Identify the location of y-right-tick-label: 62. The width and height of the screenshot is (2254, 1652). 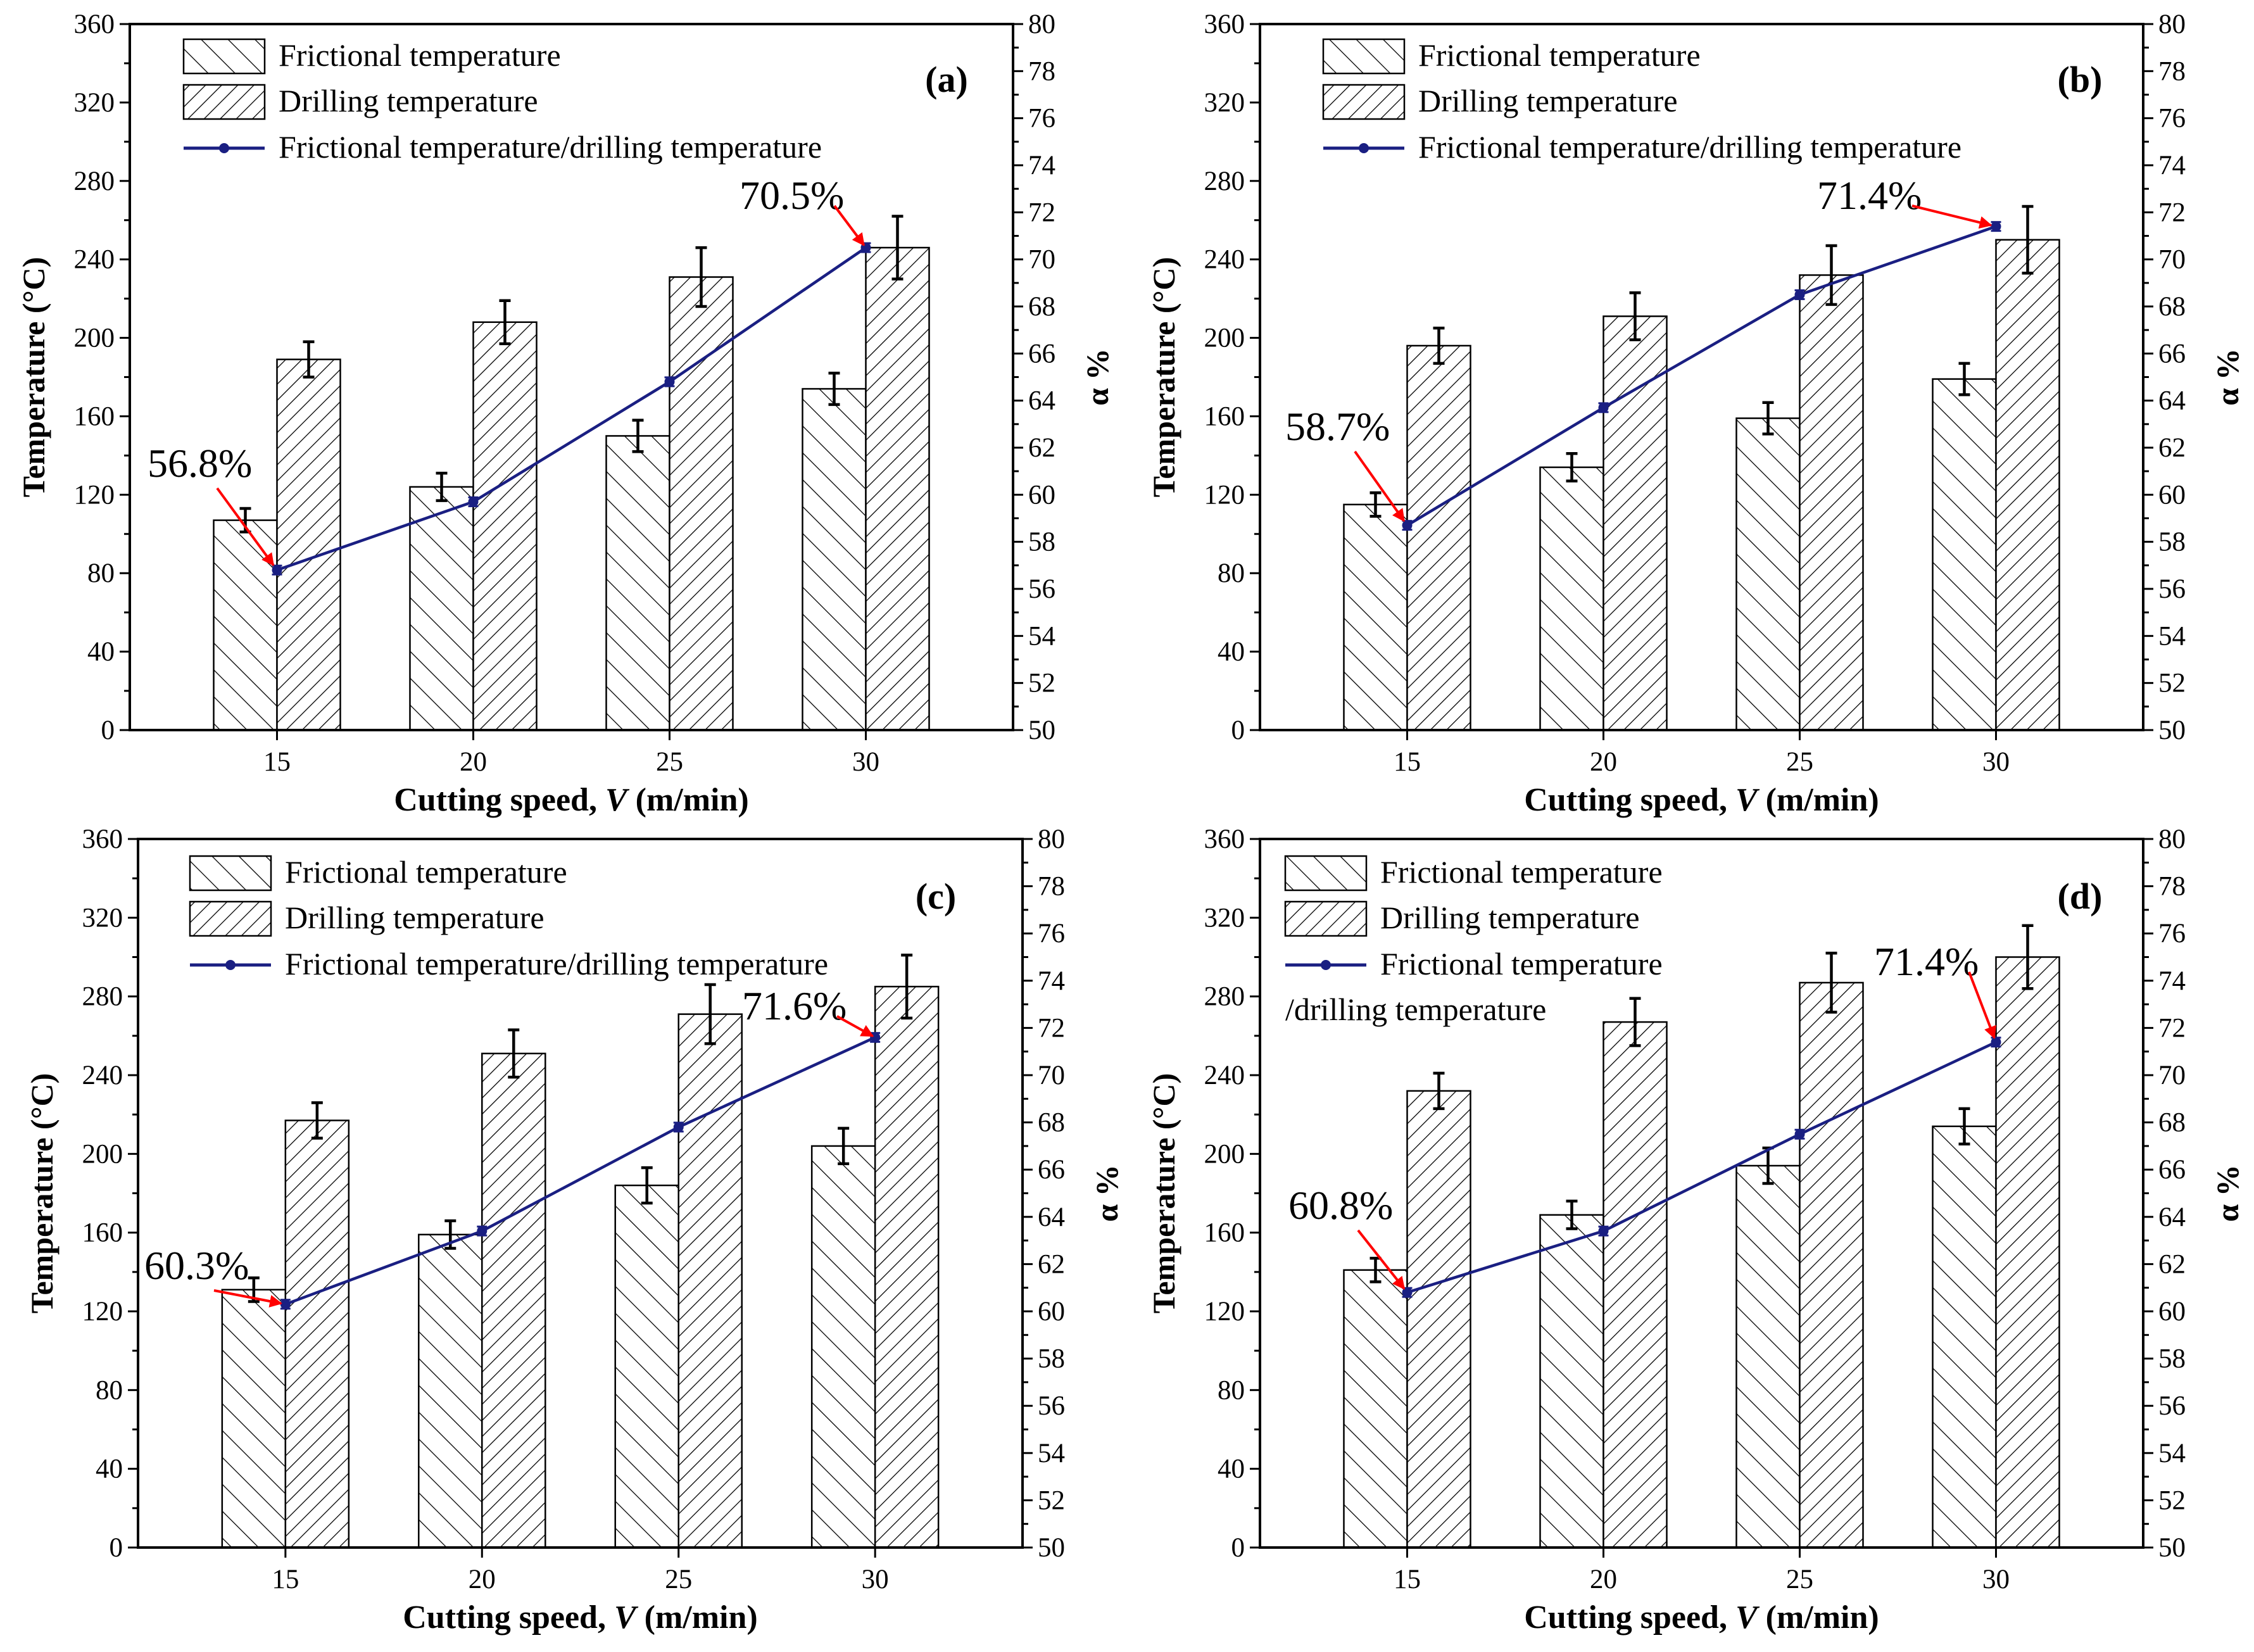
(1041, 448).